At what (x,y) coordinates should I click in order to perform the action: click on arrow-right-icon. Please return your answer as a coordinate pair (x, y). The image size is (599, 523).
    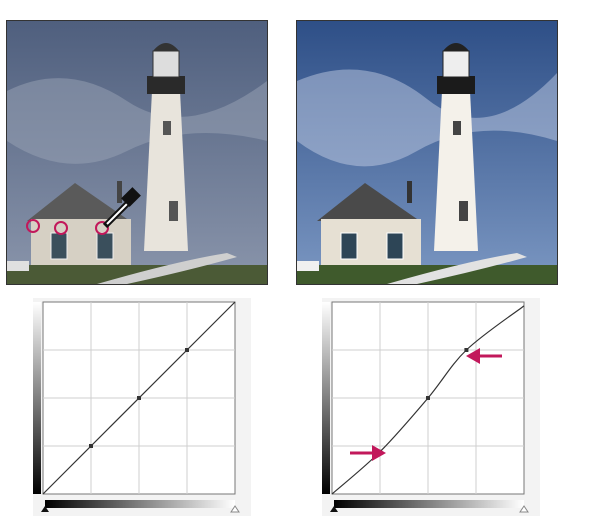
    Looking at the image, I should click on (368, 453).